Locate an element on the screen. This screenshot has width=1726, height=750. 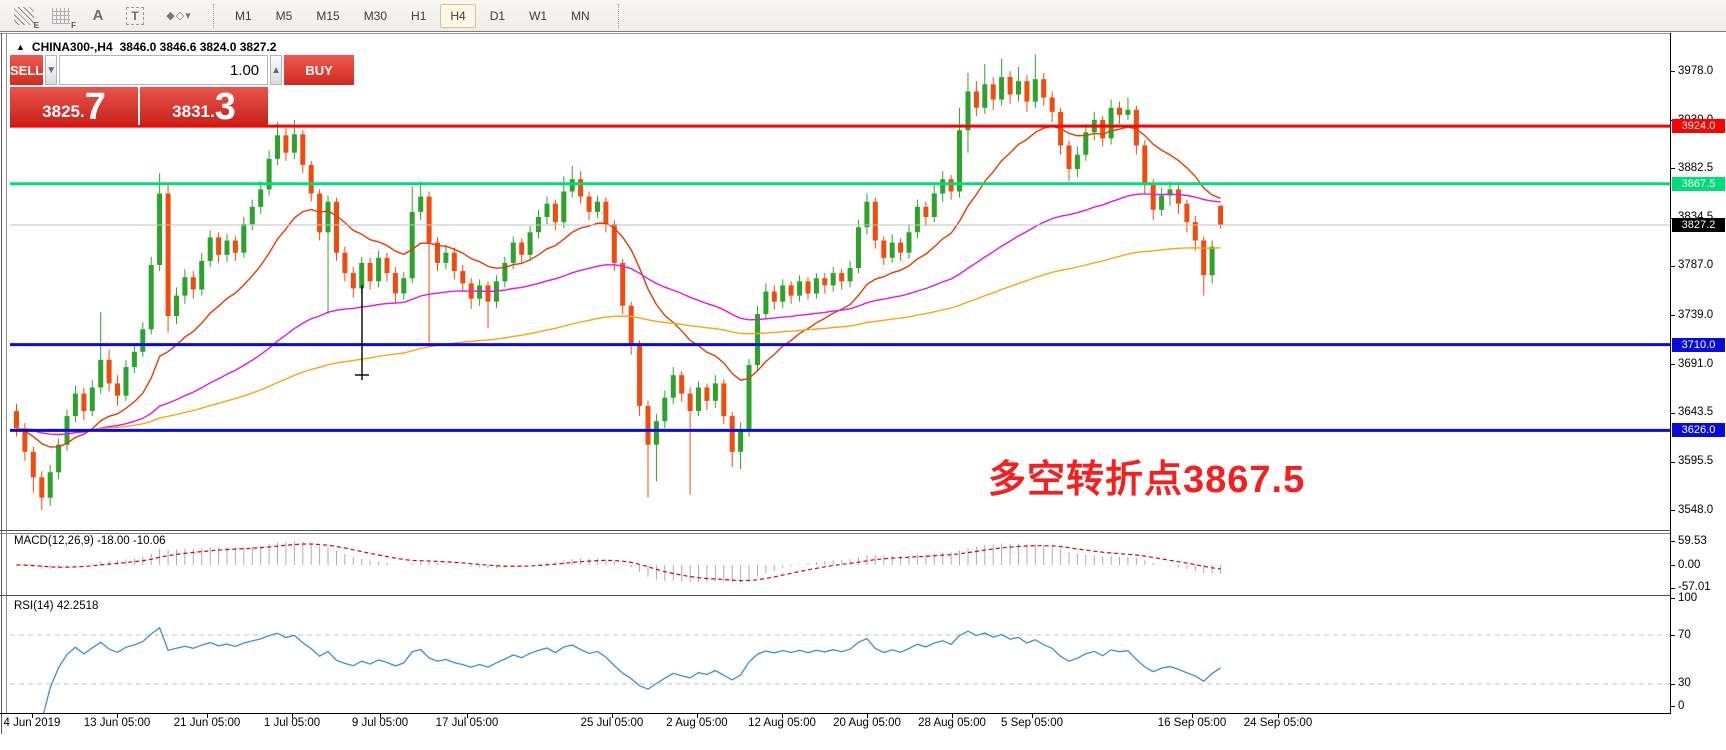
price-badge-3867.5: 3867.5 is located at coordinates (1698, 183).